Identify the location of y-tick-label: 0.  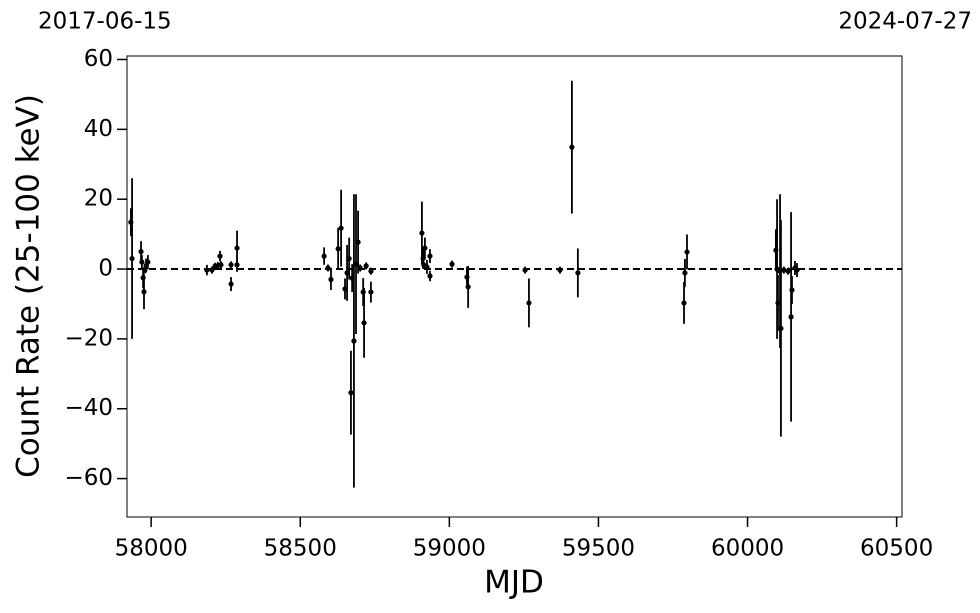
(105, 269).